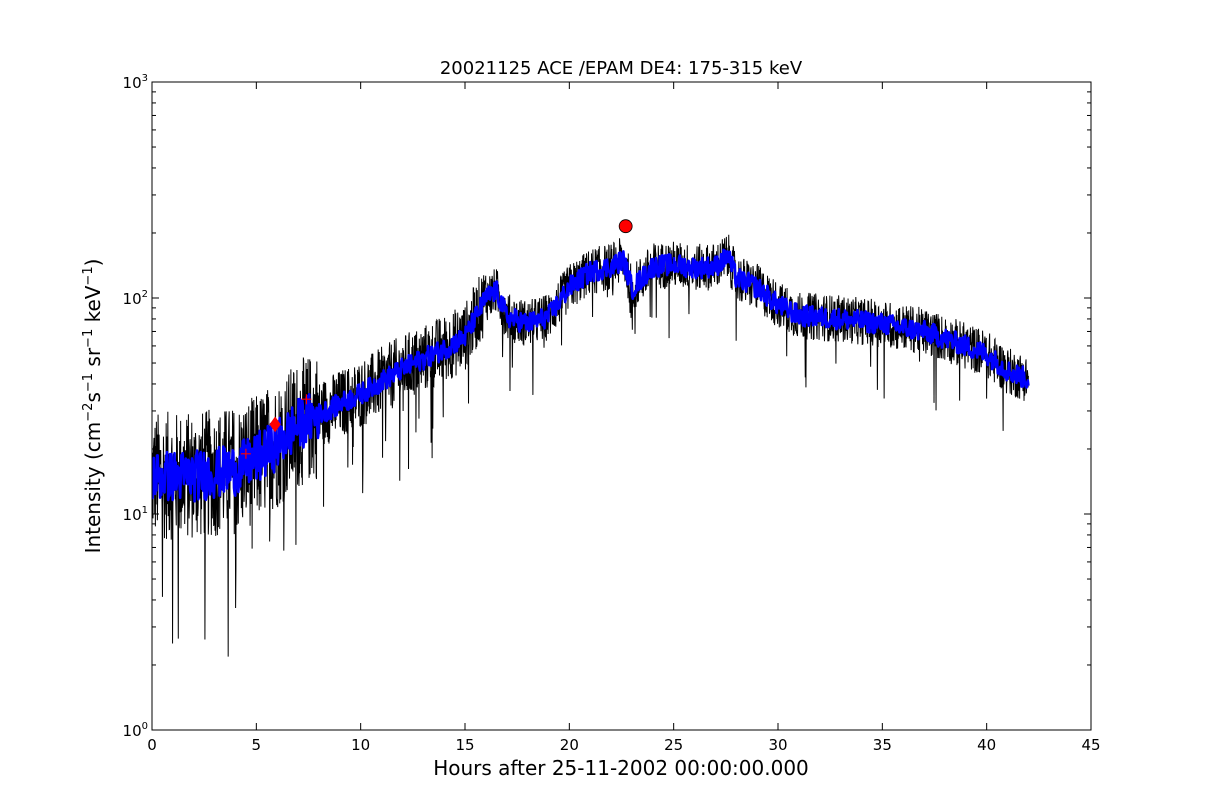 This screenshot has height=812, width=1212. I want to click on x-tick-label: 10, so click(360, 745).